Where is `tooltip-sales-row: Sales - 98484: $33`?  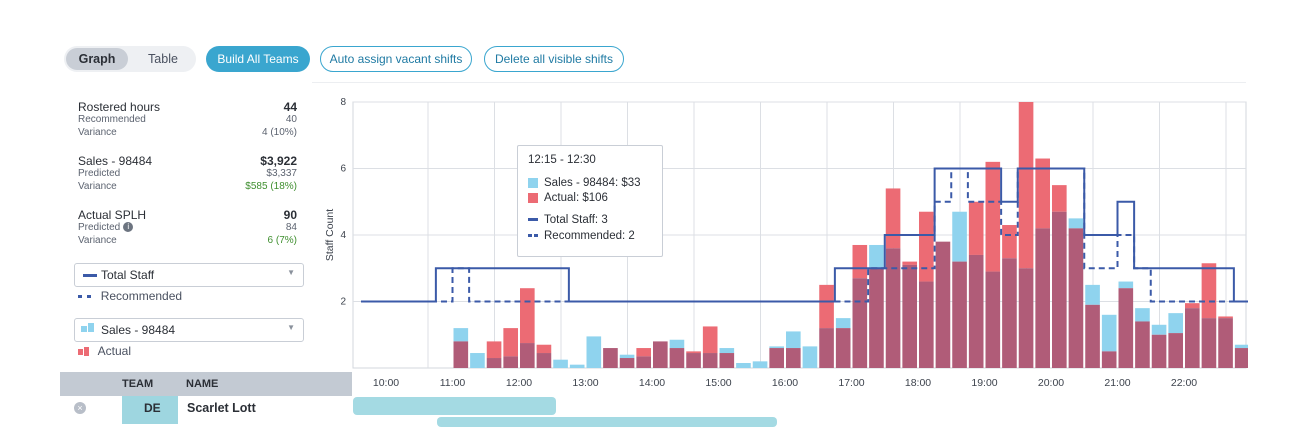
tooltip-sales-row: Sales - 98484: $33 is located at coordinates (584, 183).